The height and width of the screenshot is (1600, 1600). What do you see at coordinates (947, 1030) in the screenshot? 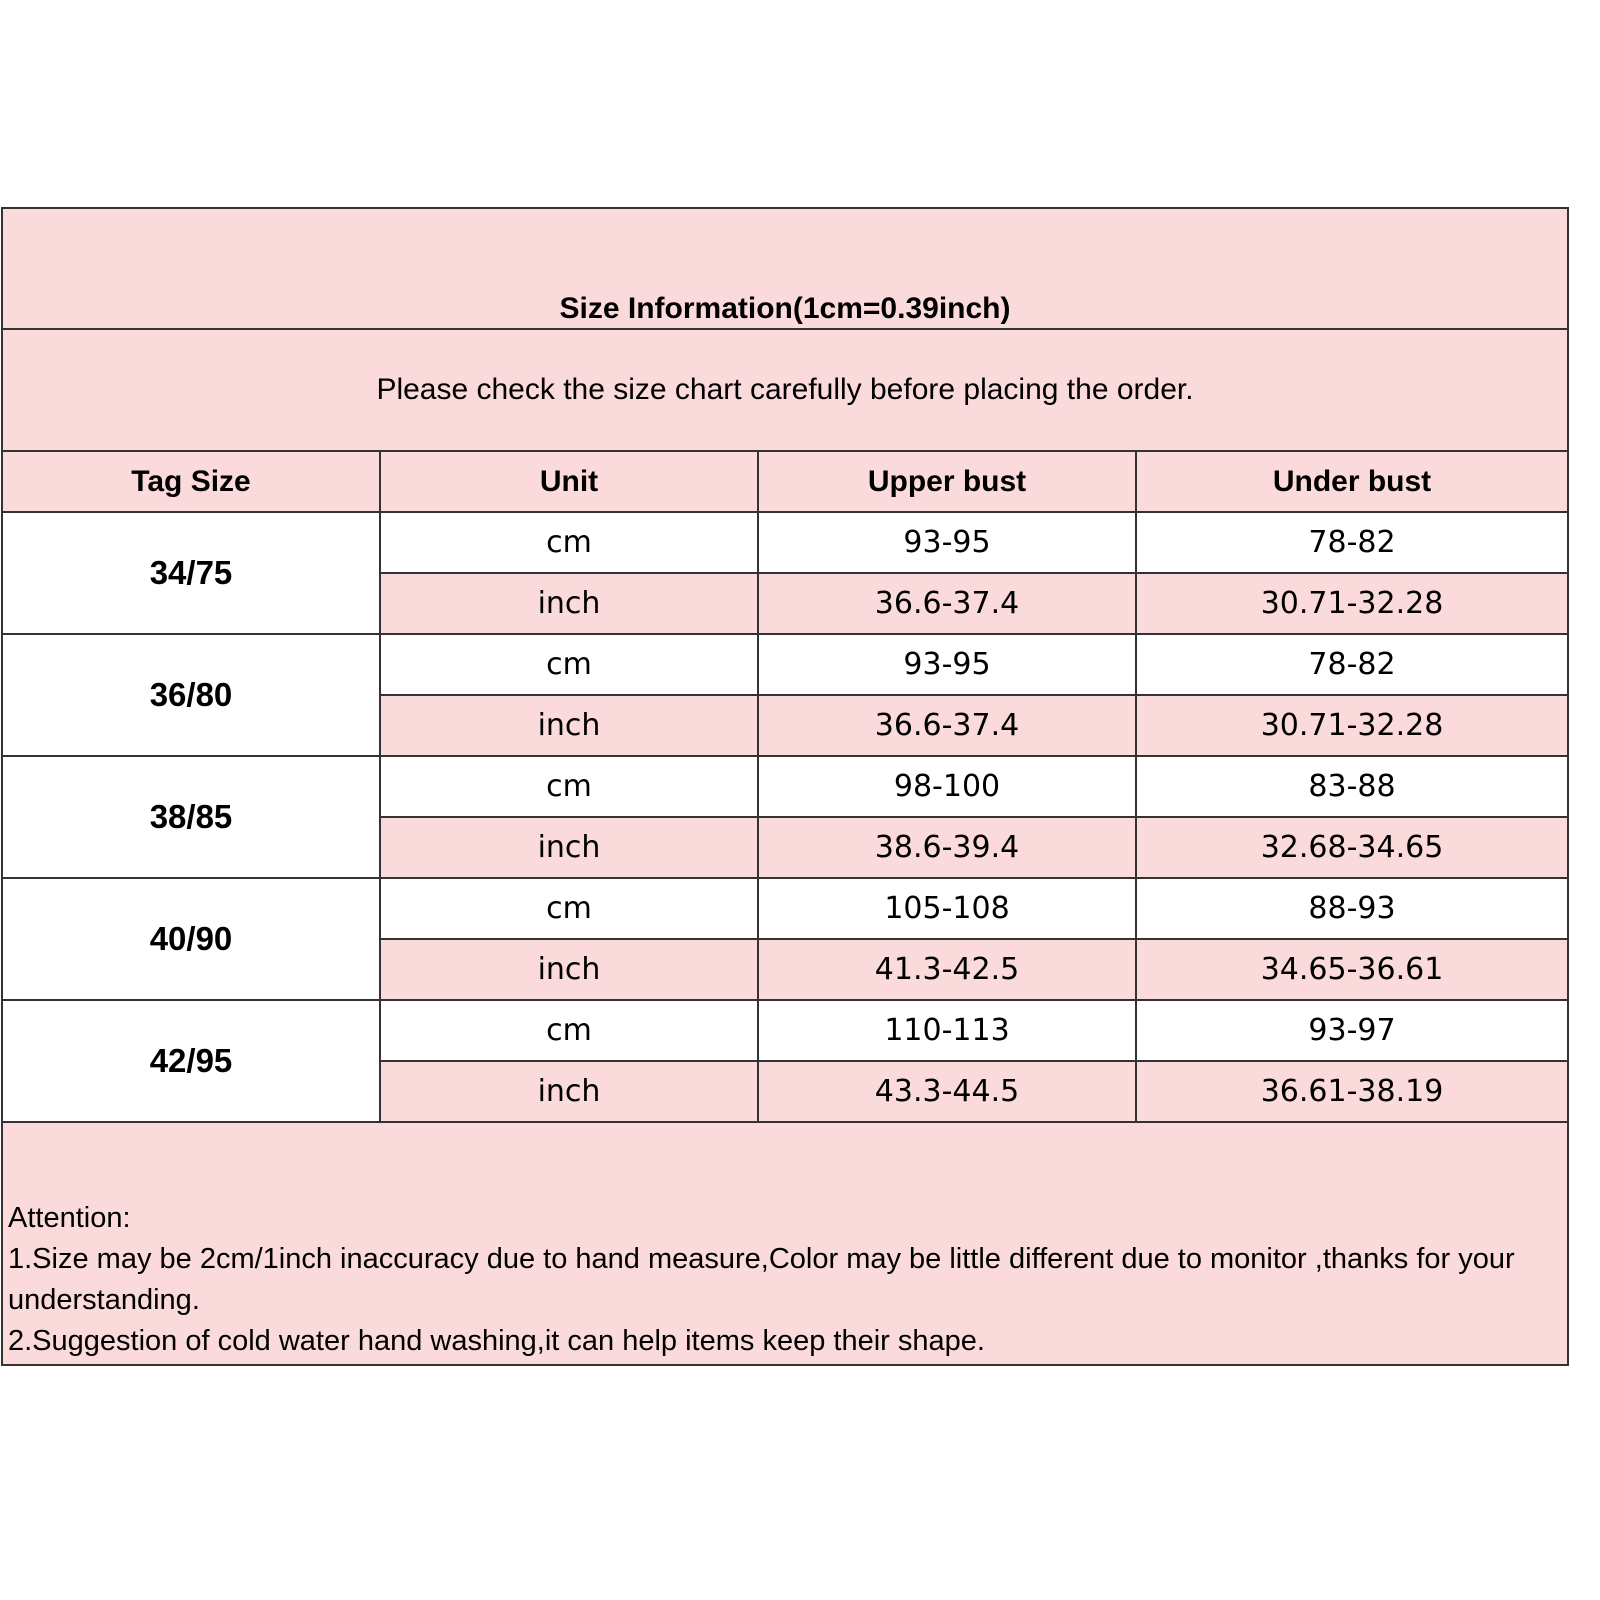
I see `upper-bust-cell: 110-113` at bounding box center [947, 1030].